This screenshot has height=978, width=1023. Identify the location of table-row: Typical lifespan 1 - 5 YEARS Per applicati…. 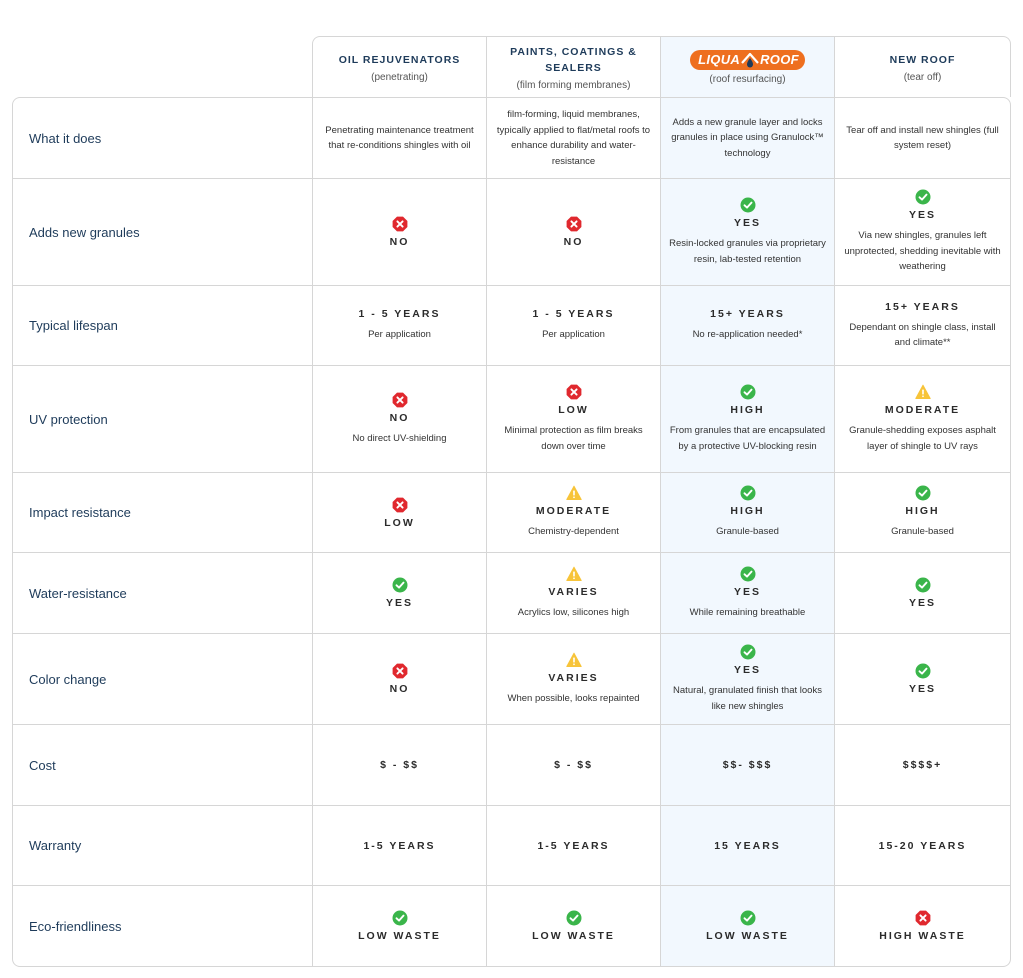
(511, 325).